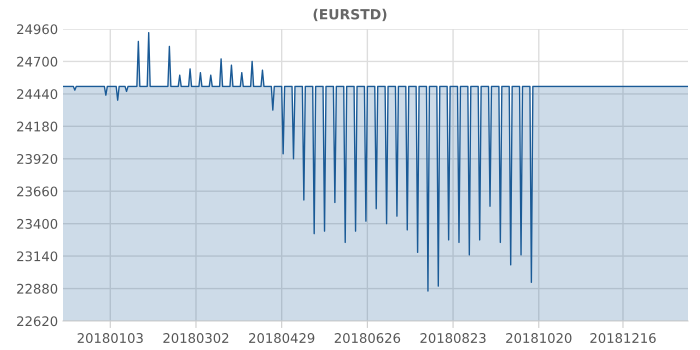  Describe the element at coordinates (37, 256) in the screenshot. I see `y-tick-label: 23140` at that location.